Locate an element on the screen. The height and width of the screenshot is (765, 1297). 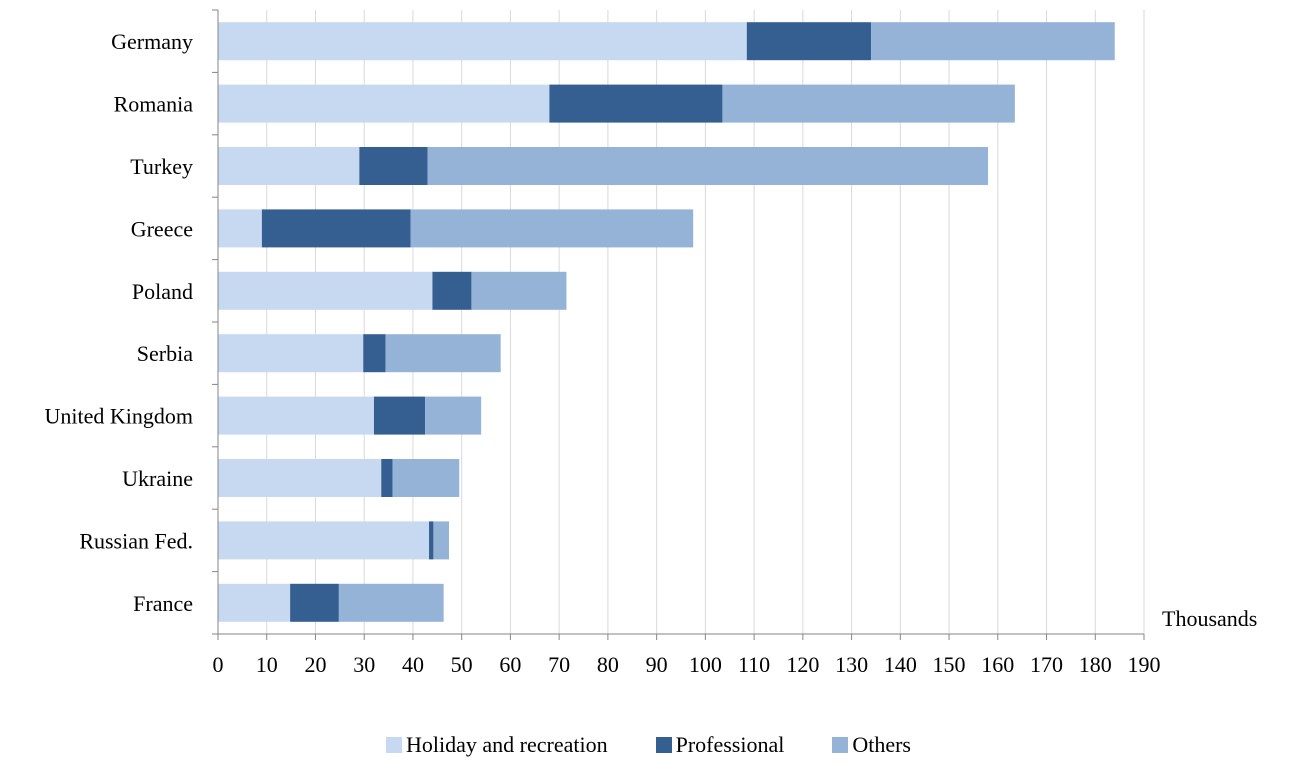
category-label: Russian Fed. is located at coordinates (136, 540).